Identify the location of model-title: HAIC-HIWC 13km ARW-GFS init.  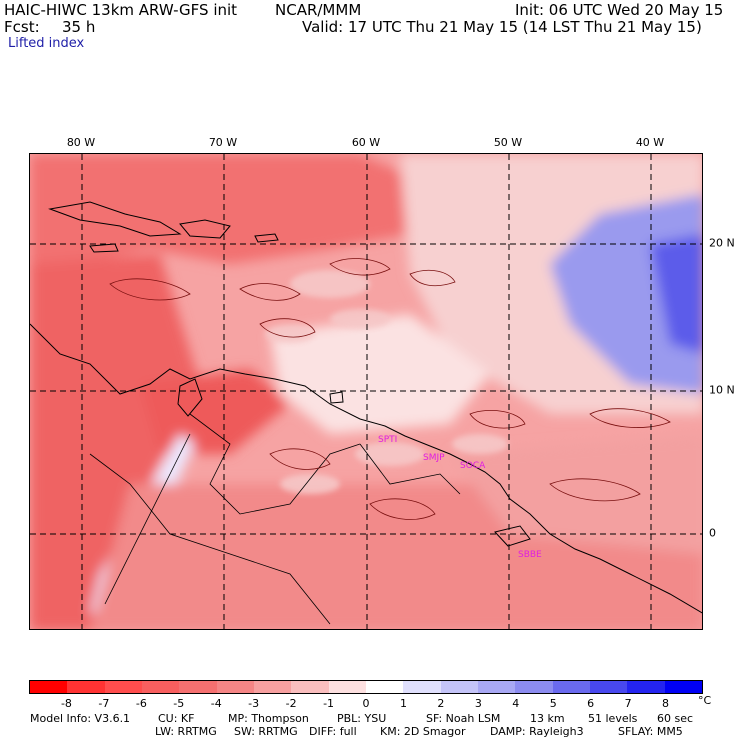
(121, 10).